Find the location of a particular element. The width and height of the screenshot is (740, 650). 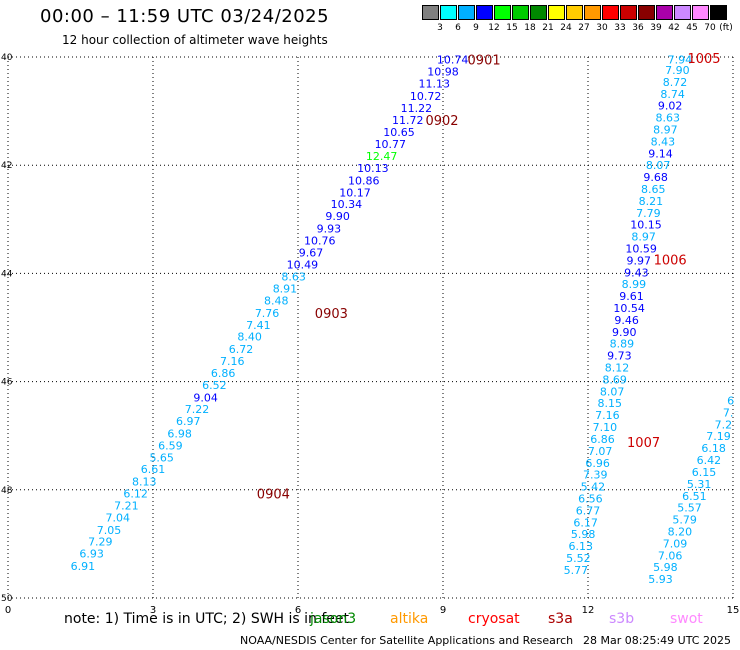

wave-height-value: 9.73 is located at coordinates (619, 356).